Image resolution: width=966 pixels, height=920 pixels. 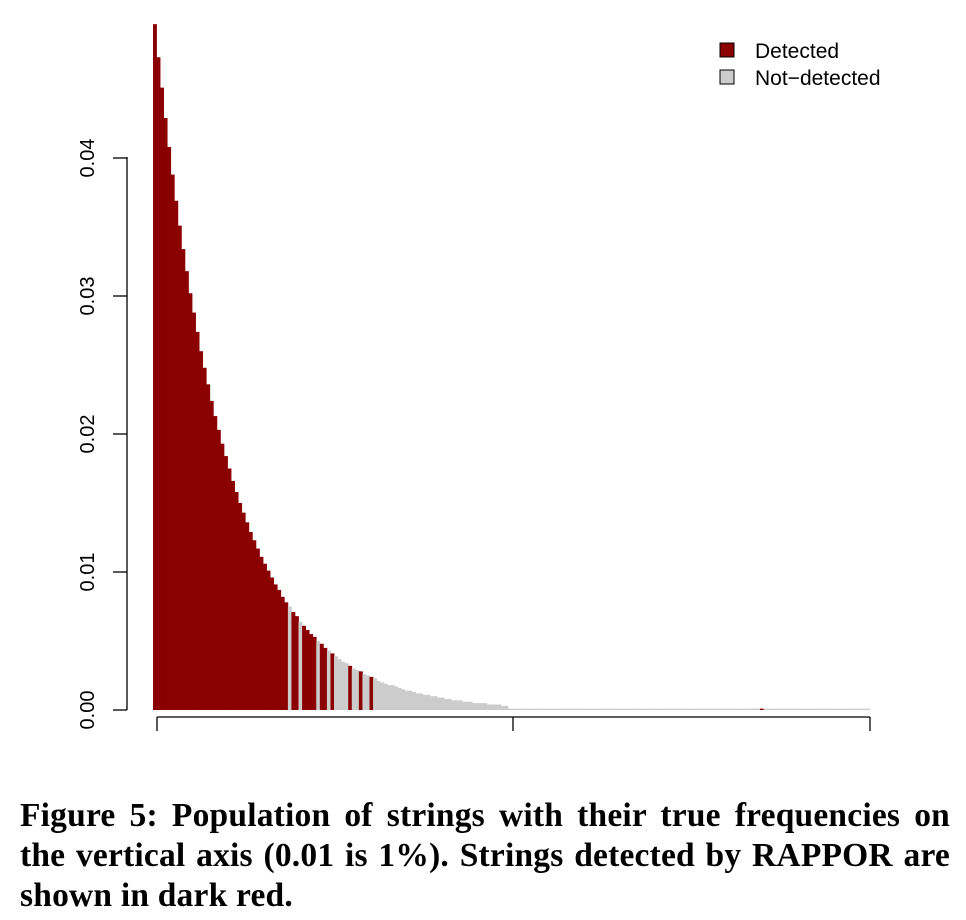 I want to click on legend-swatch-not-detected, so click(x=727, y=77).